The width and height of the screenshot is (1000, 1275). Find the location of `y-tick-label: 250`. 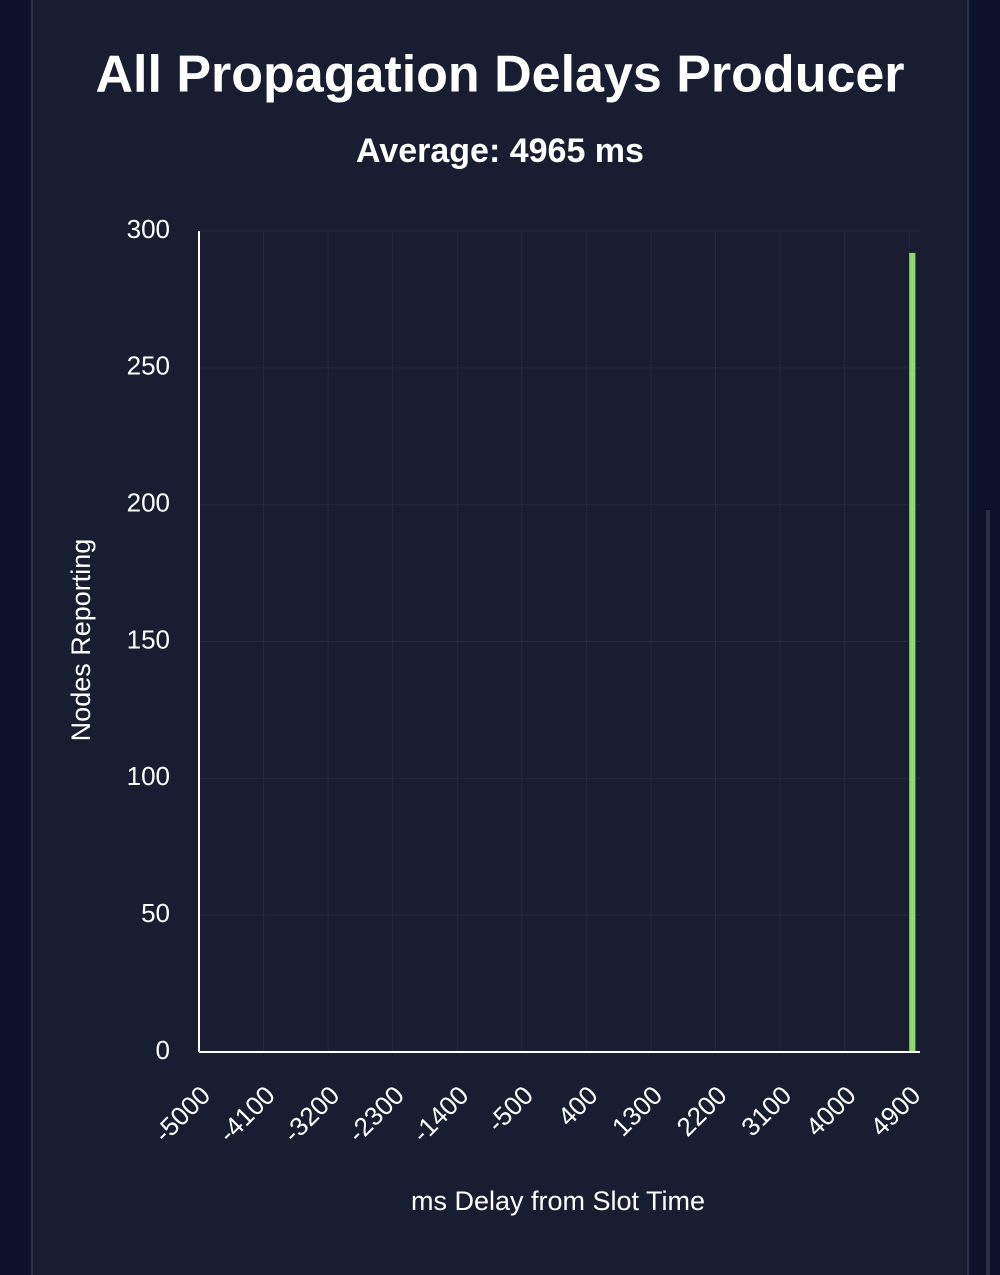

y-tick-label: 250 is located at coordinates (148, 366).